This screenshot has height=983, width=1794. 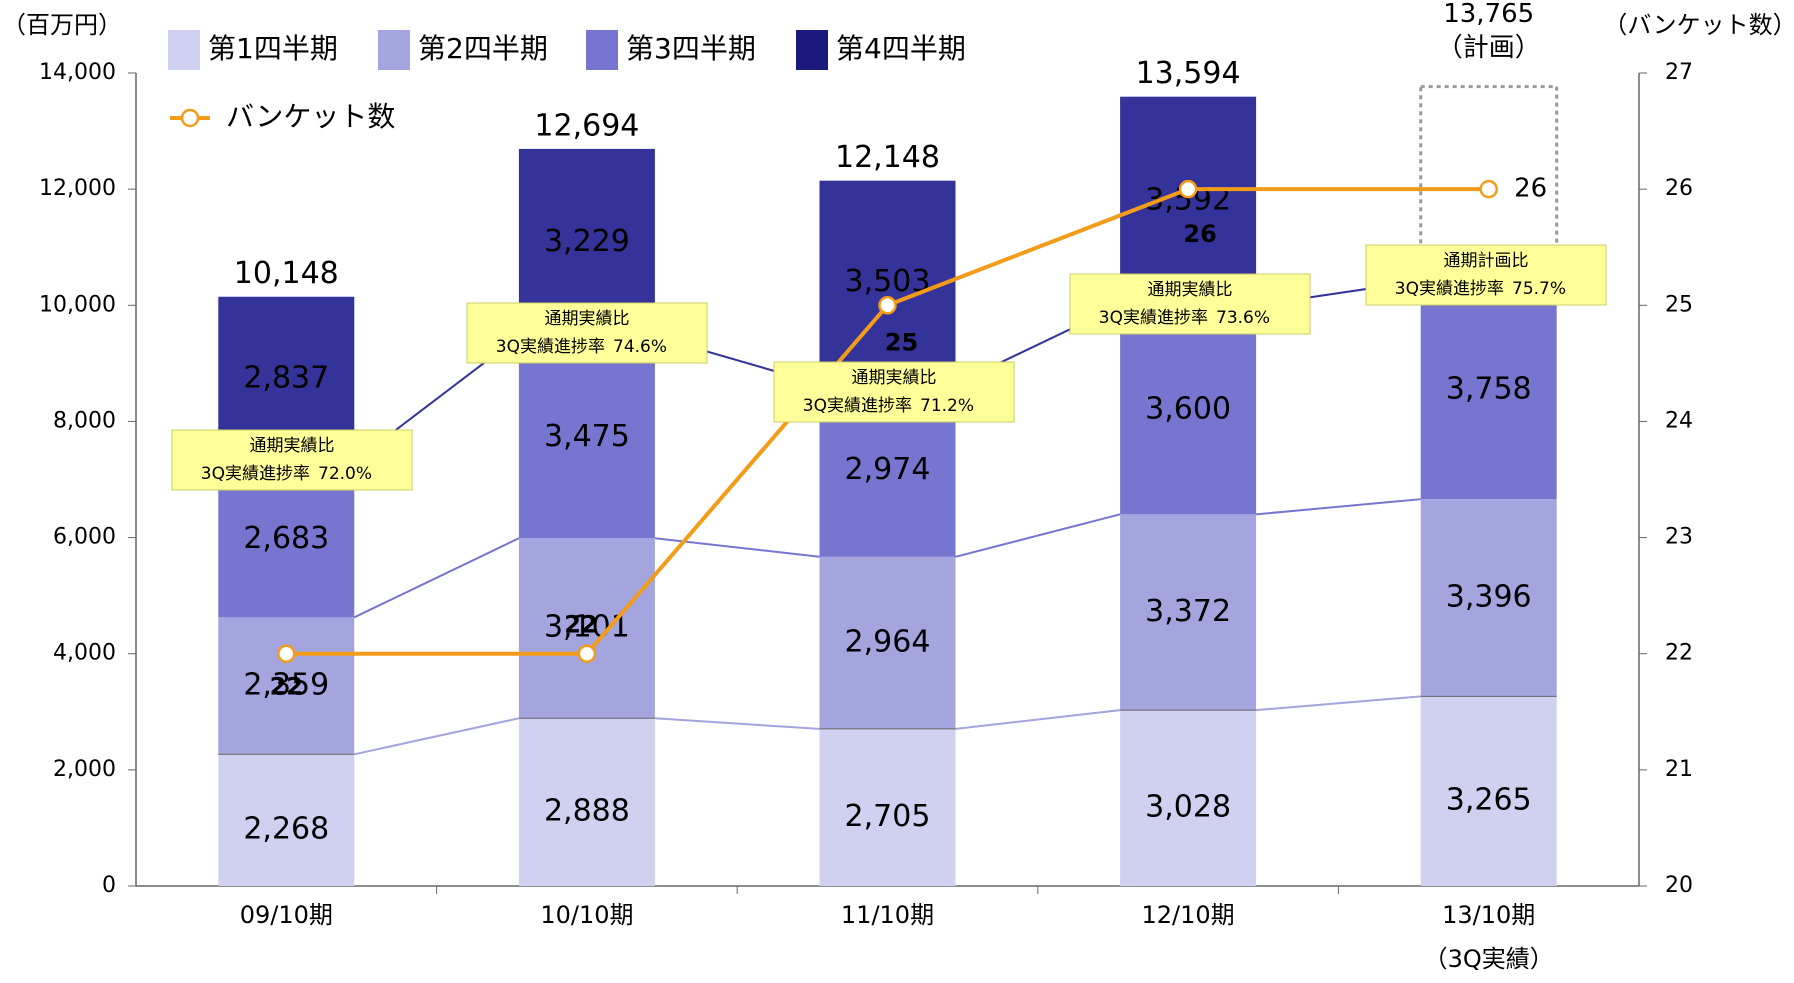 I want to click on annotation-value: 74.6%, so click(x=640, y=347).